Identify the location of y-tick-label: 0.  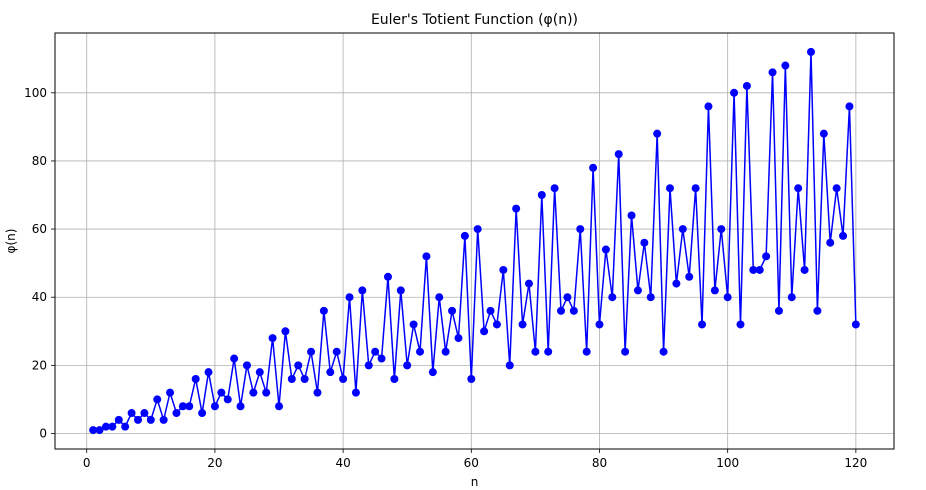
(43, 433).